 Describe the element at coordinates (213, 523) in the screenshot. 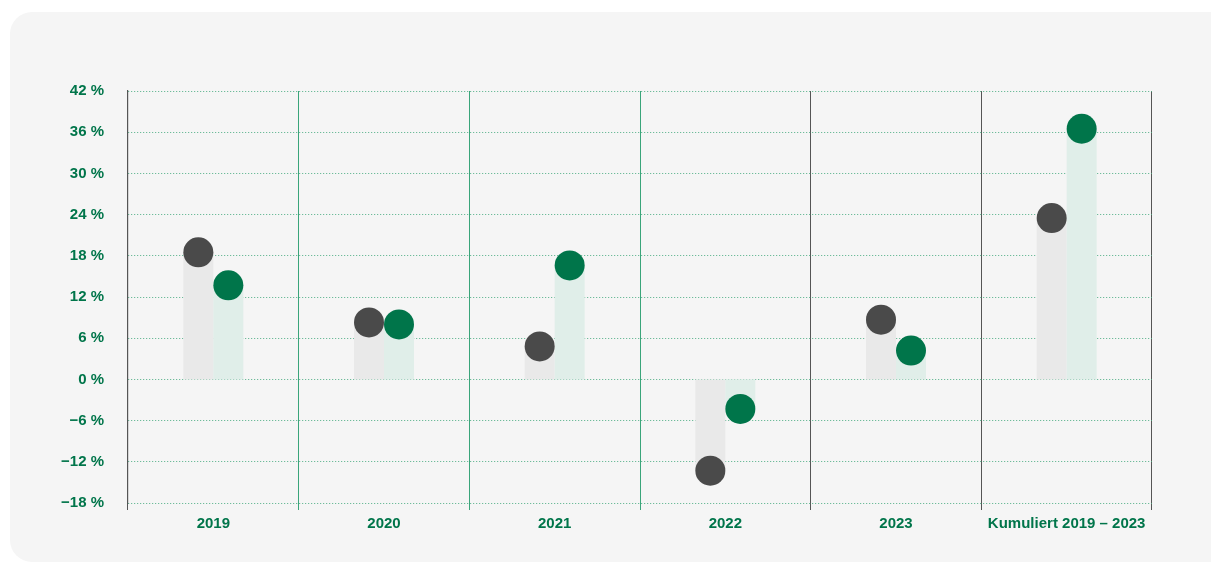

I see `x-tick-label: 2019` at that location.